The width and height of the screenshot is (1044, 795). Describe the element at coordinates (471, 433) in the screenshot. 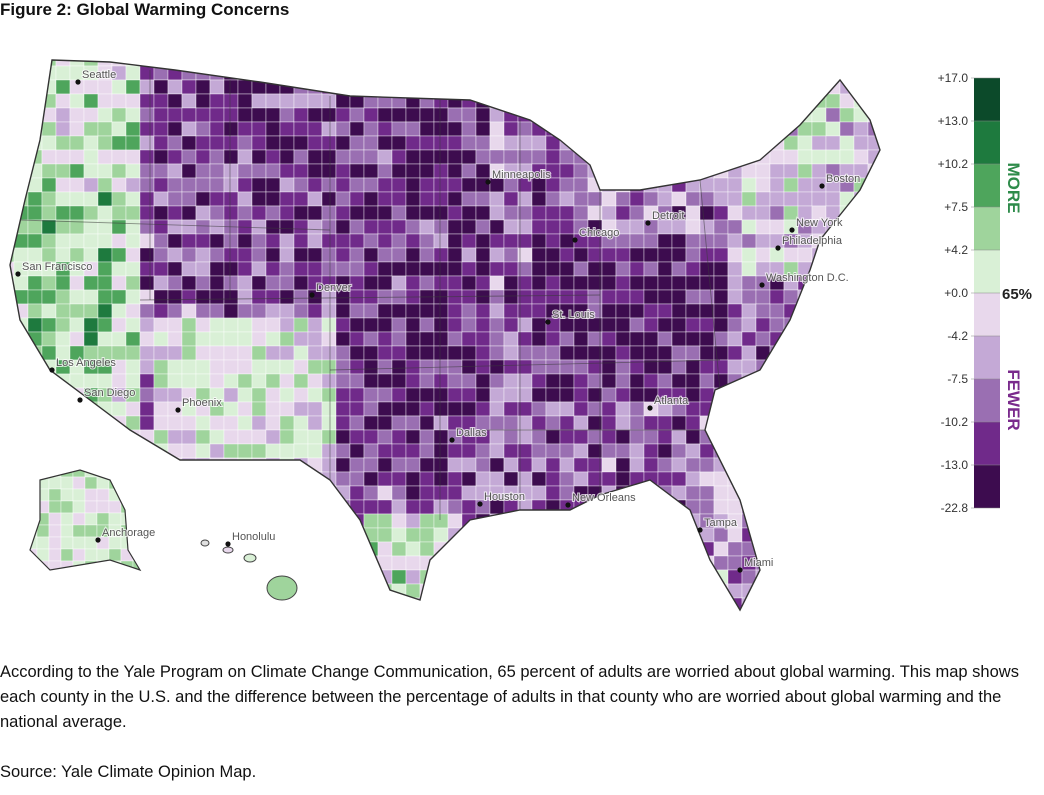

I see `city-label: Dallas` at that location.